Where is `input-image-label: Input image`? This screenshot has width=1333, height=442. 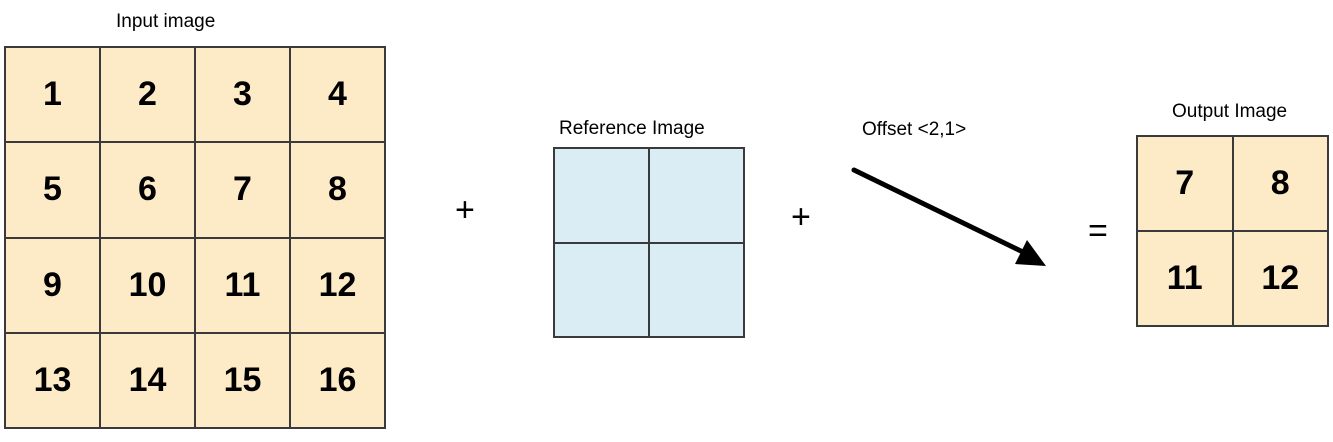
input-image-label: Input image is located at coordinates (166, 21).